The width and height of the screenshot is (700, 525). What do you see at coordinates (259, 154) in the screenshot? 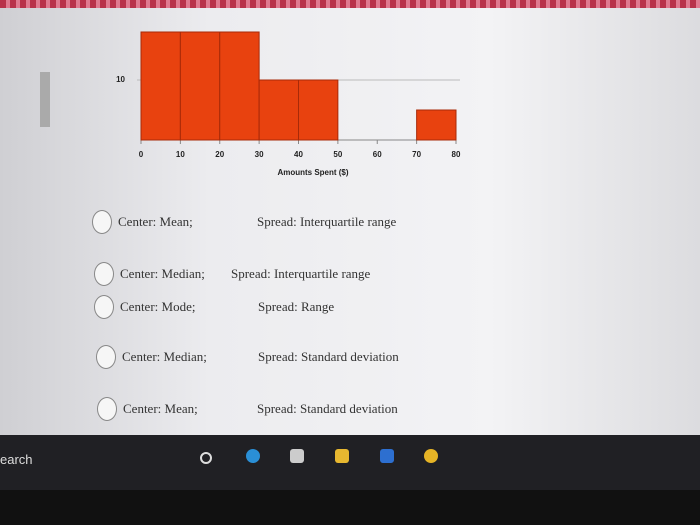
I see `x-tick-label: 30` at bounding box center [259, 154].